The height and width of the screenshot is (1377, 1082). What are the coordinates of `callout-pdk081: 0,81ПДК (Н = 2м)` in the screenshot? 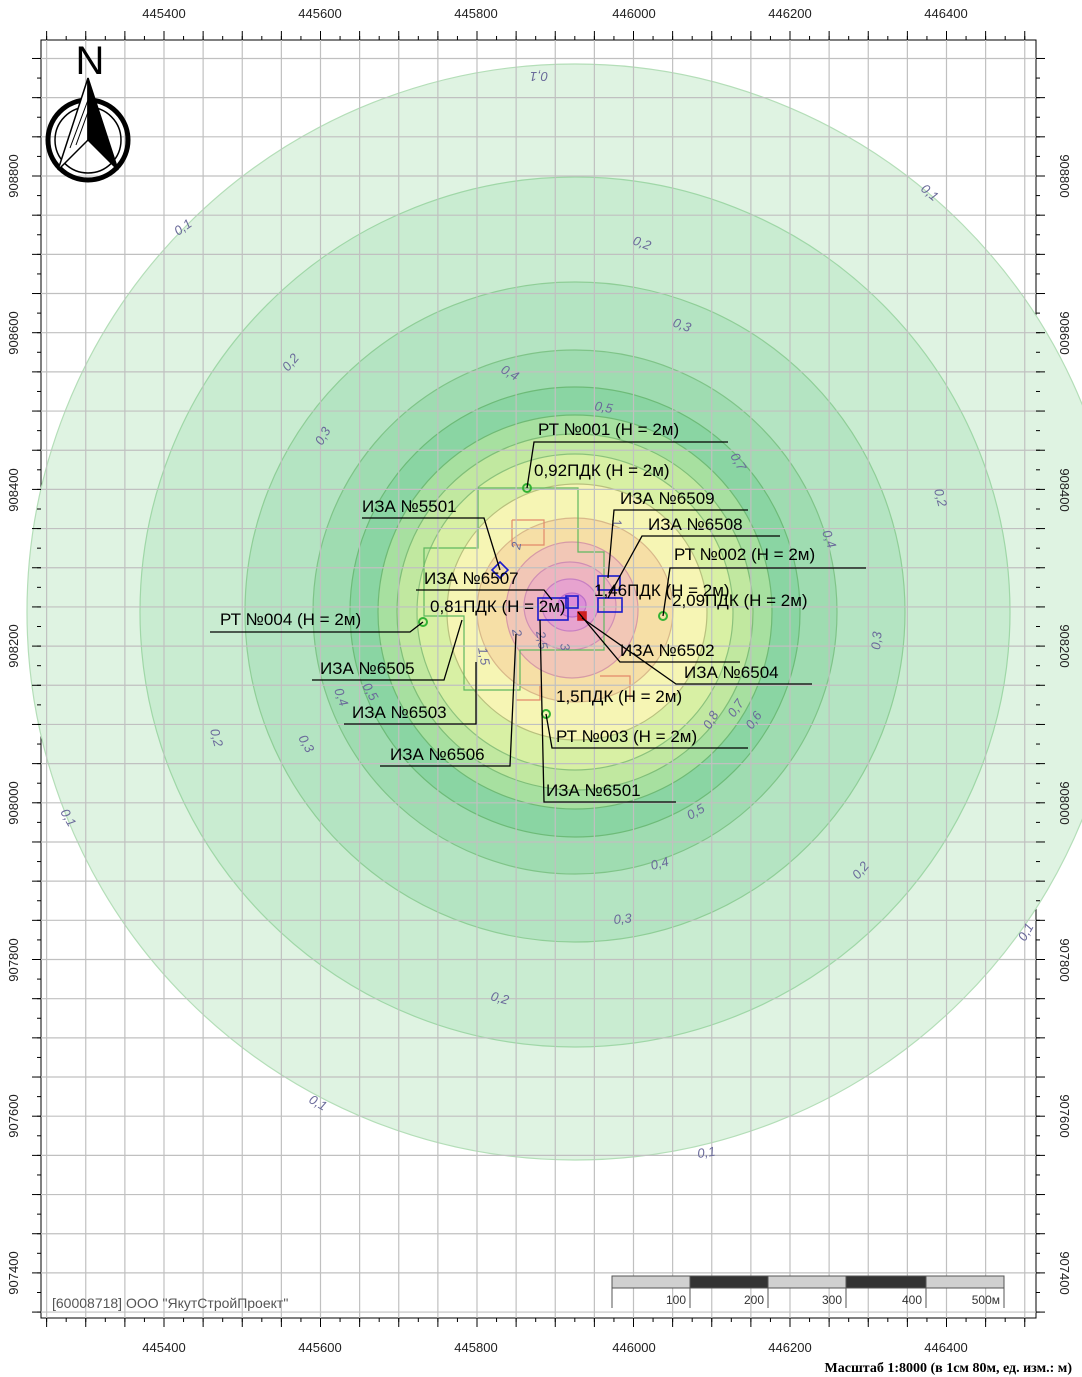 It's located at (498, 606).